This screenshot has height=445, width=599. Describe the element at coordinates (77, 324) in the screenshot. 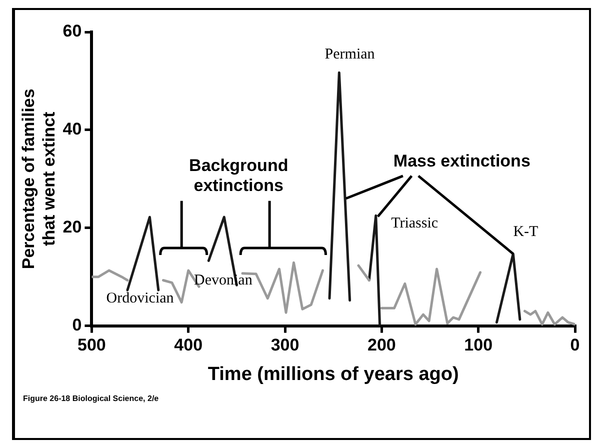

I see `y-tick-label: 0` at that location.